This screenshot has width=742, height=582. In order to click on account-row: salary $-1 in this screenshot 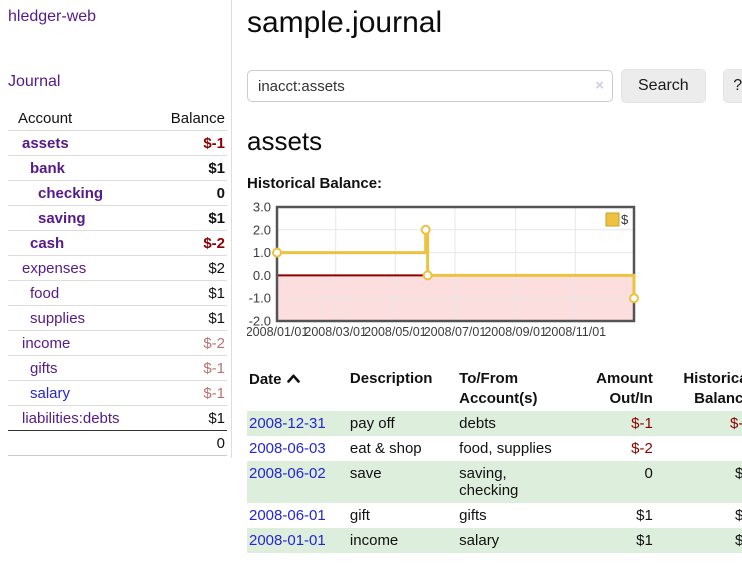, I will do `click(117, 393)`.